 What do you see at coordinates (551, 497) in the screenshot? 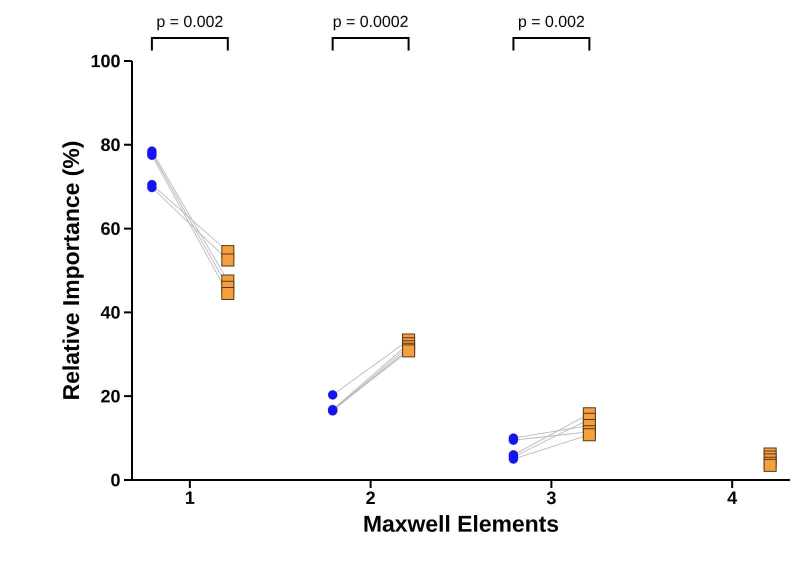
I see `x-tick-label: 3` at bounding box center [551, 497].